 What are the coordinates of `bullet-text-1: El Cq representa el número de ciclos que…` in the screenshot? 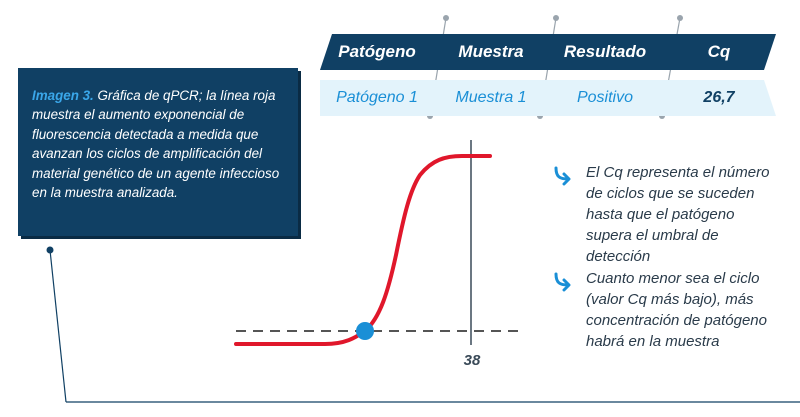 It's located at (678, 214).